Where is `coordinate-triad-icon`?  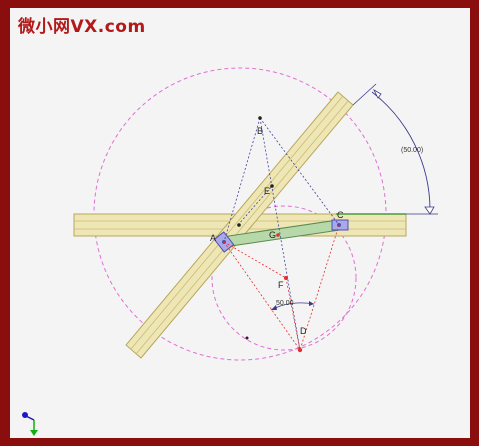
coordinate-triad-icon is located at coordinates (30, 424).